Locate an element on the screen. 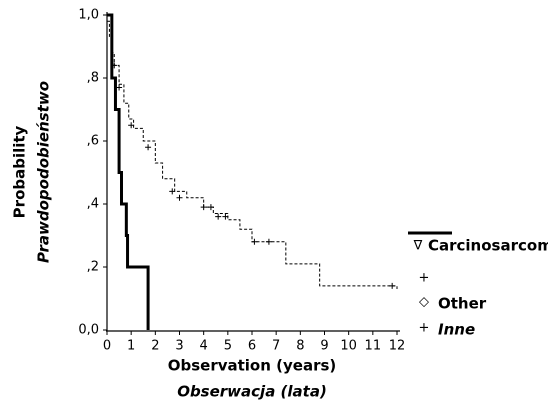  x-tick-label: 12 is located at coordinates (397, 346).